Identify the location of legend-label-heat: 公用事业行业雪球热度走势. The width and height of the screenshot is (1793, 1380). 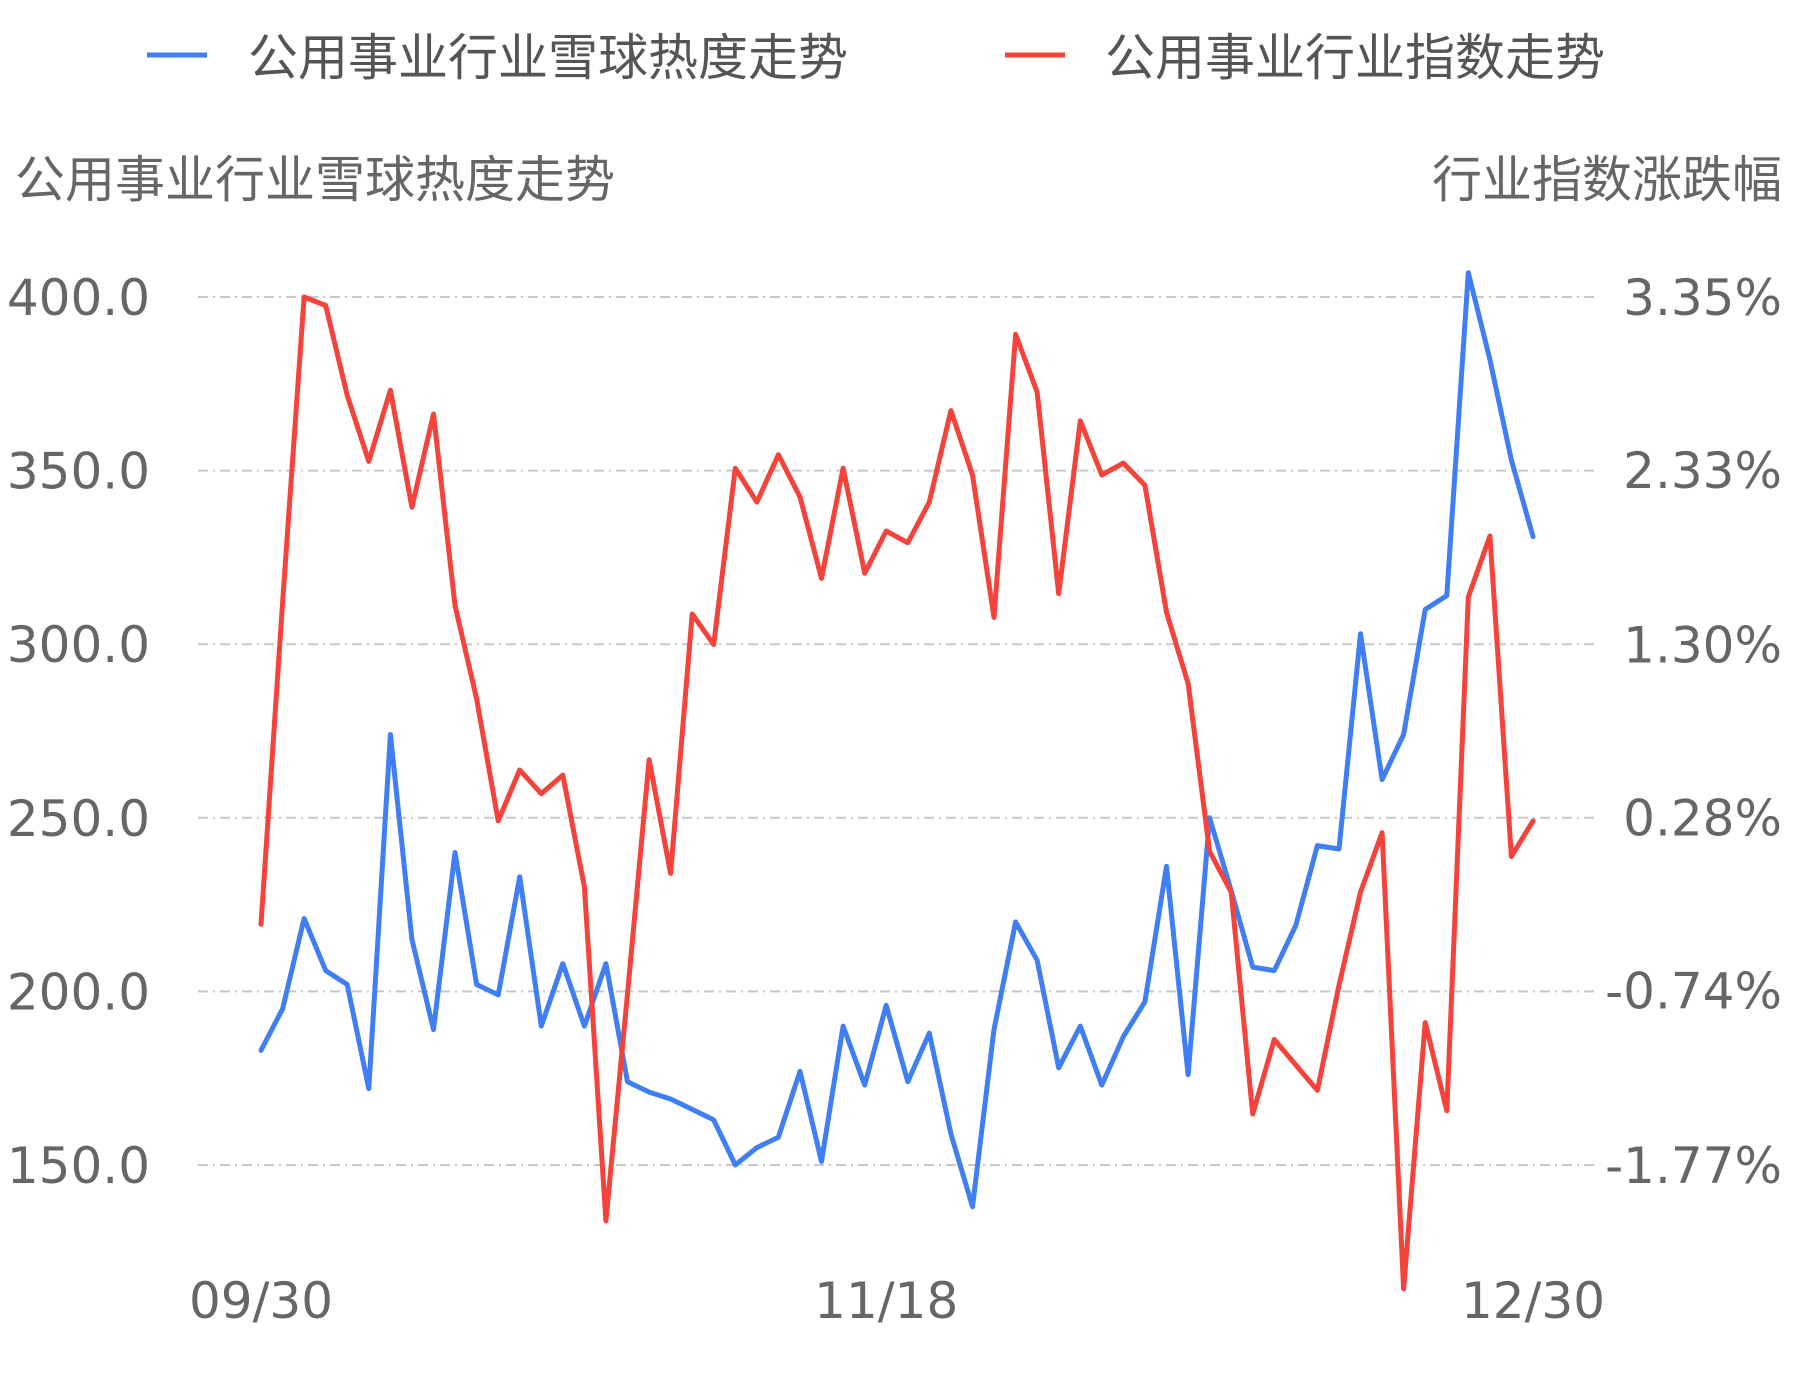
(548, 58).